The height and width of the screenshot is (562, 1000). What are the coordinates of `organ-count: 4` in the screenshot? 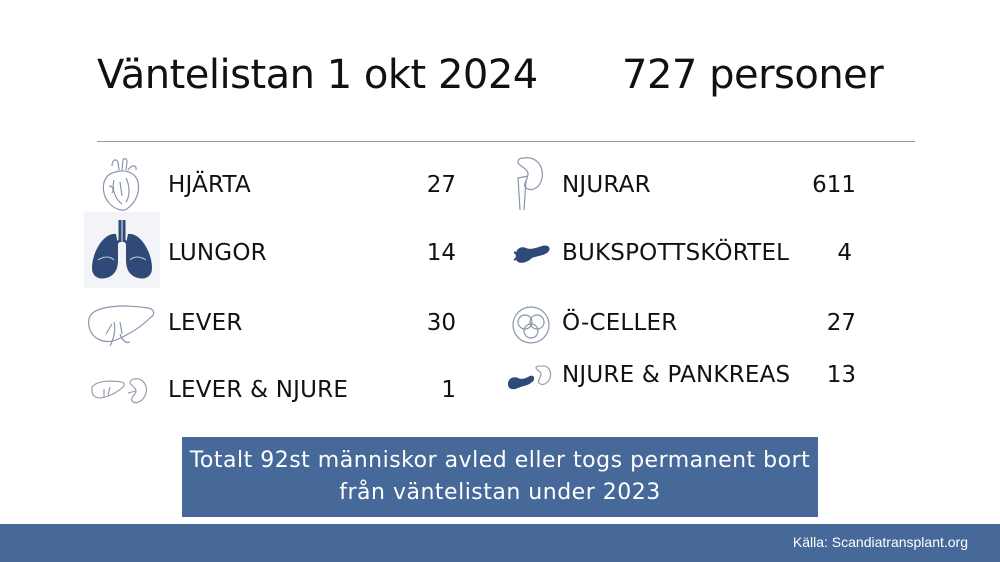 It's located at (844, 253).